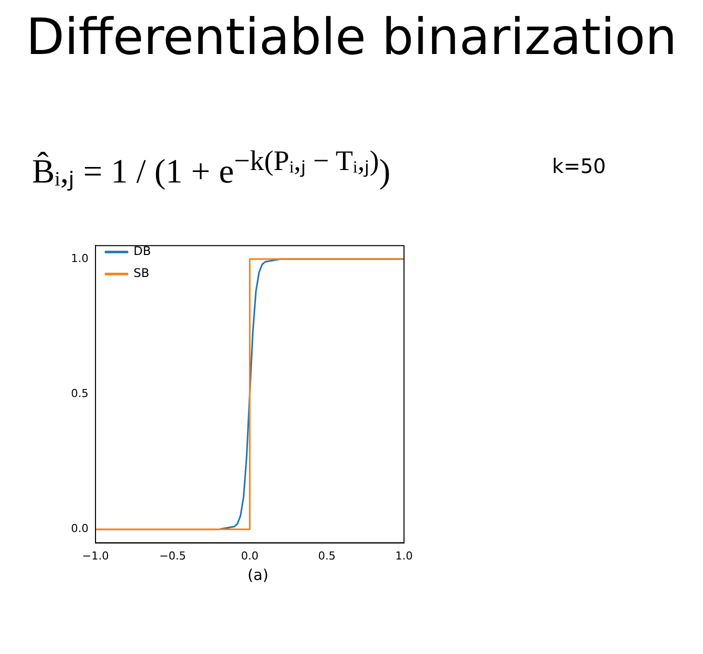 This screenshot has height=654, width=703. I want to click on x-tick-label: −1.0, so click(95, 555).